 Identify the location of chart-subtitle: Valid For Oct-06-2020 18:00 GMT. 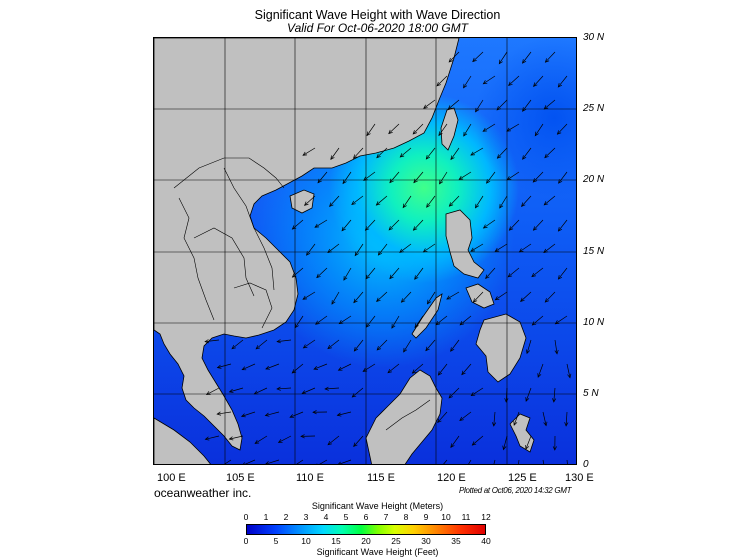
(377, 28).